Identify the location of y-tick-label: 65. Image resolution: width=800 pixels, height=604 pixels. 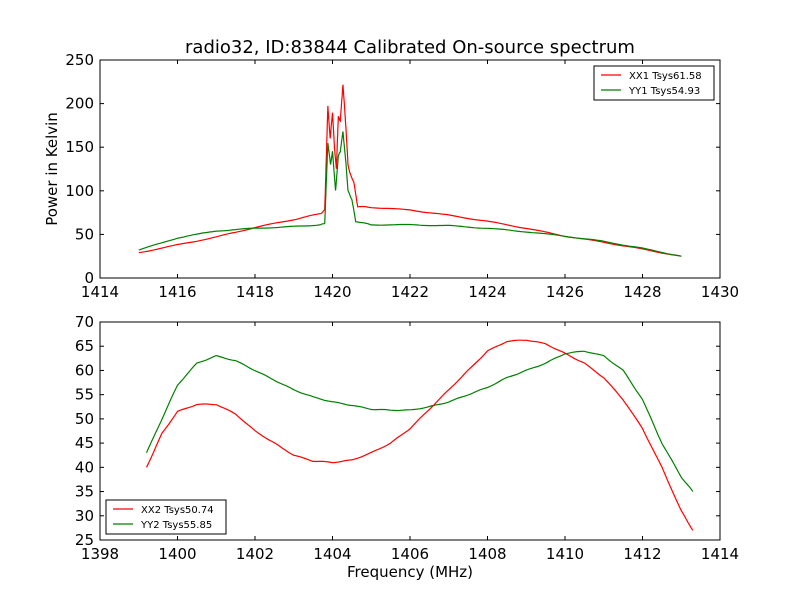
(84, 346).